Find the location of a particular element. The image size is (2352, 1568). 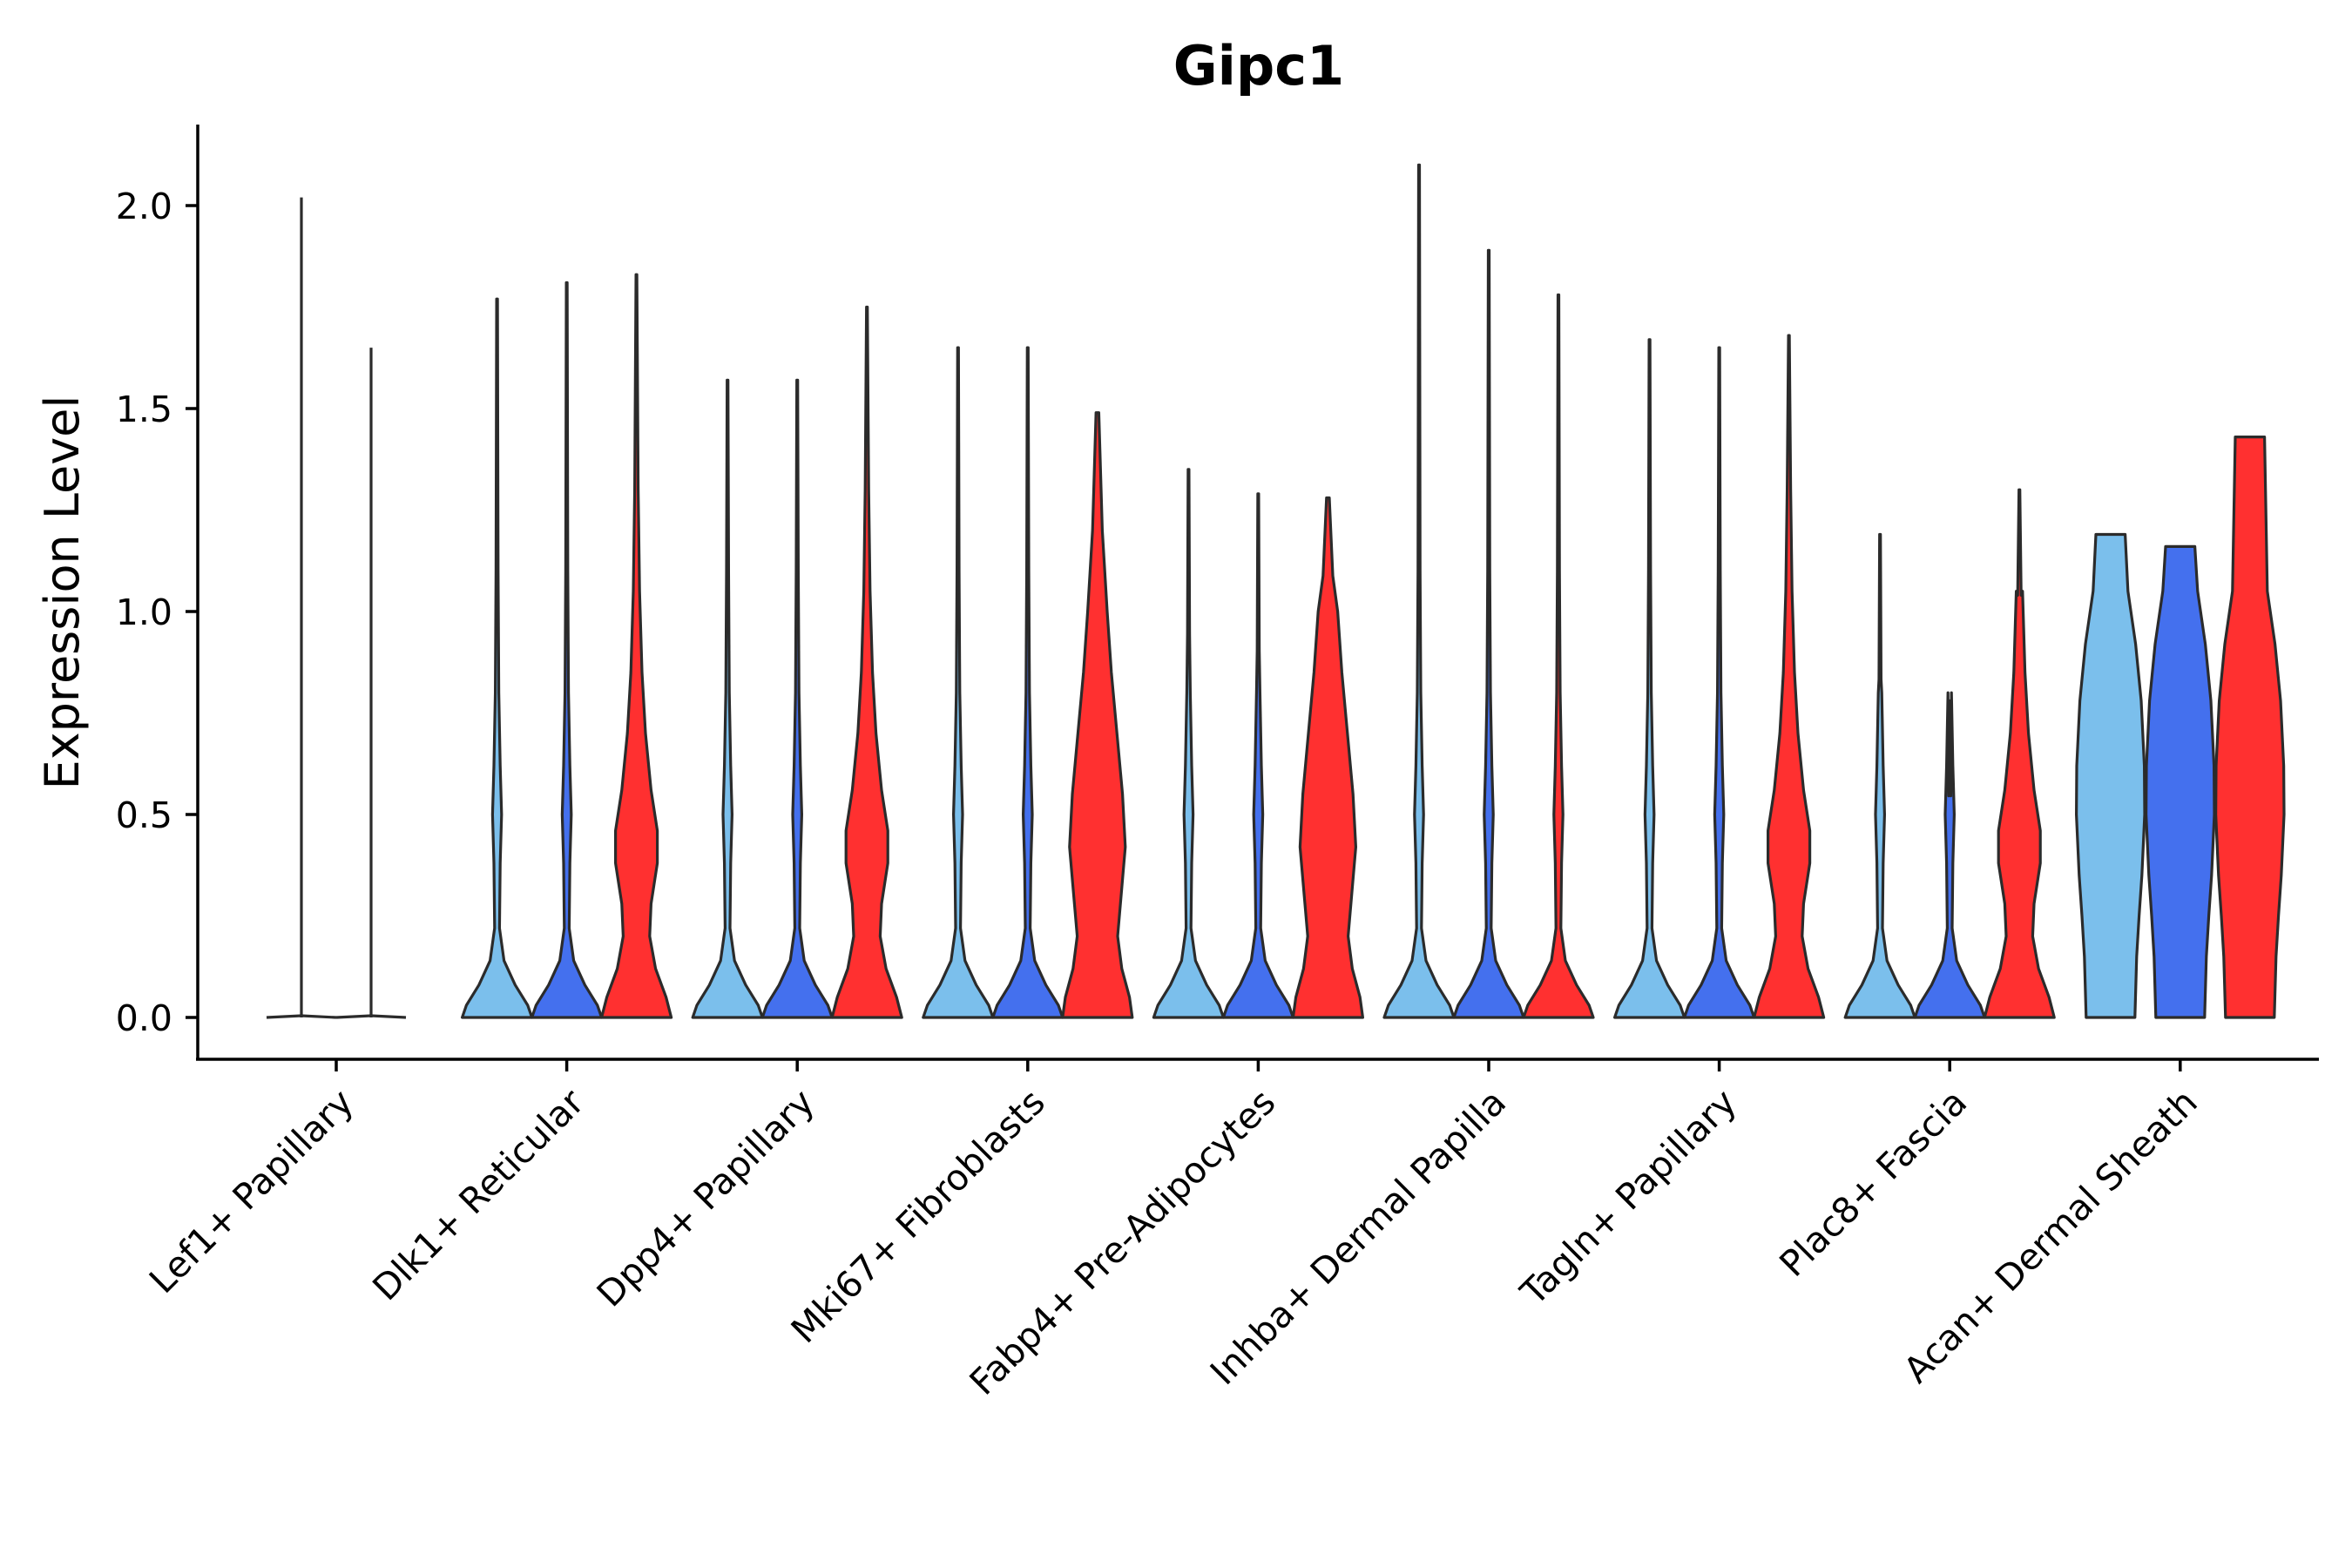

y-tick-label: 2.0 is located at coordinates (144, 206).